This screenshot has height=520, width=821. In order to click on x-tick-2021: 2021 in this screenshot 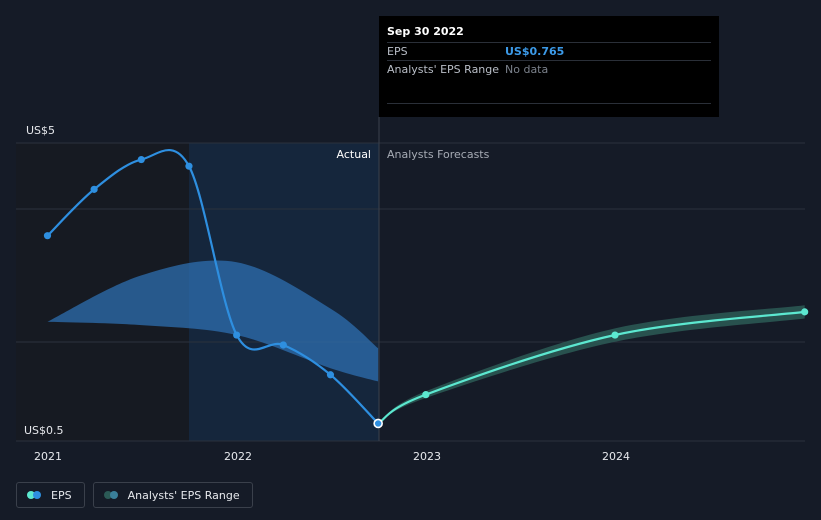, I will do `click(48, 456)`.